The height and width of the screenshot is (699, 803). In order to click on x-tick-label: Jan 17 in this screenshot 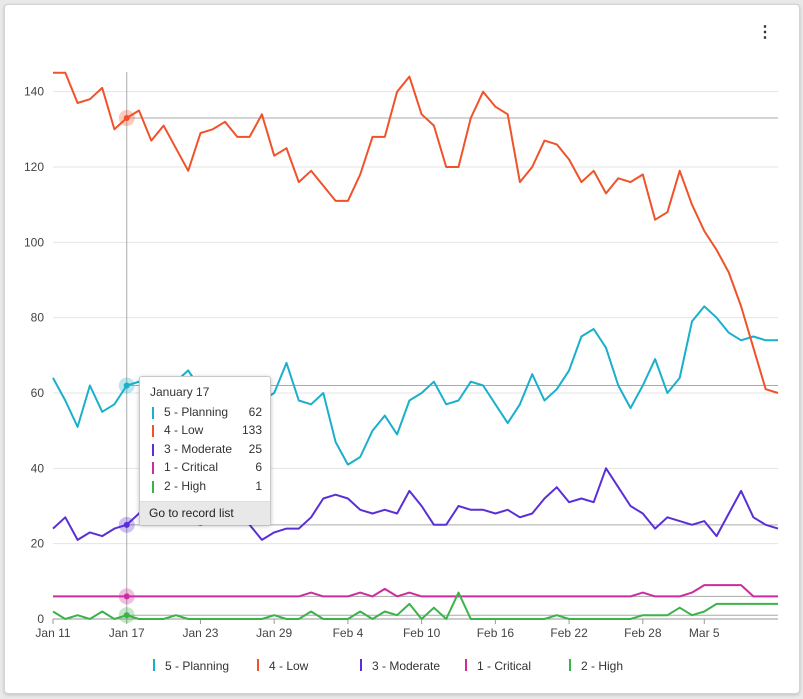, I will do `click(127, 633)`.